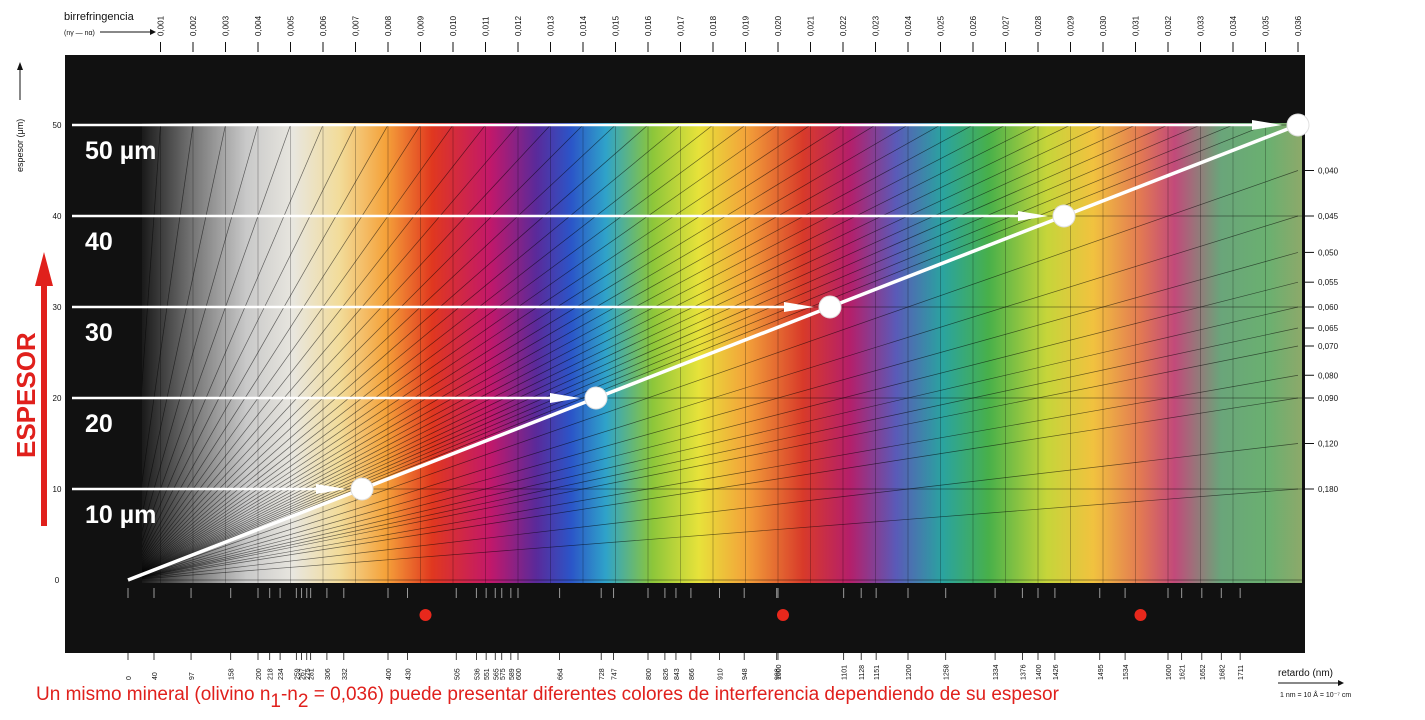 The image size is (1425, 720). Describe the element at coordinates (120, 151) in the screenshot. I see `thickness-annotation: 50 µm` at that location.